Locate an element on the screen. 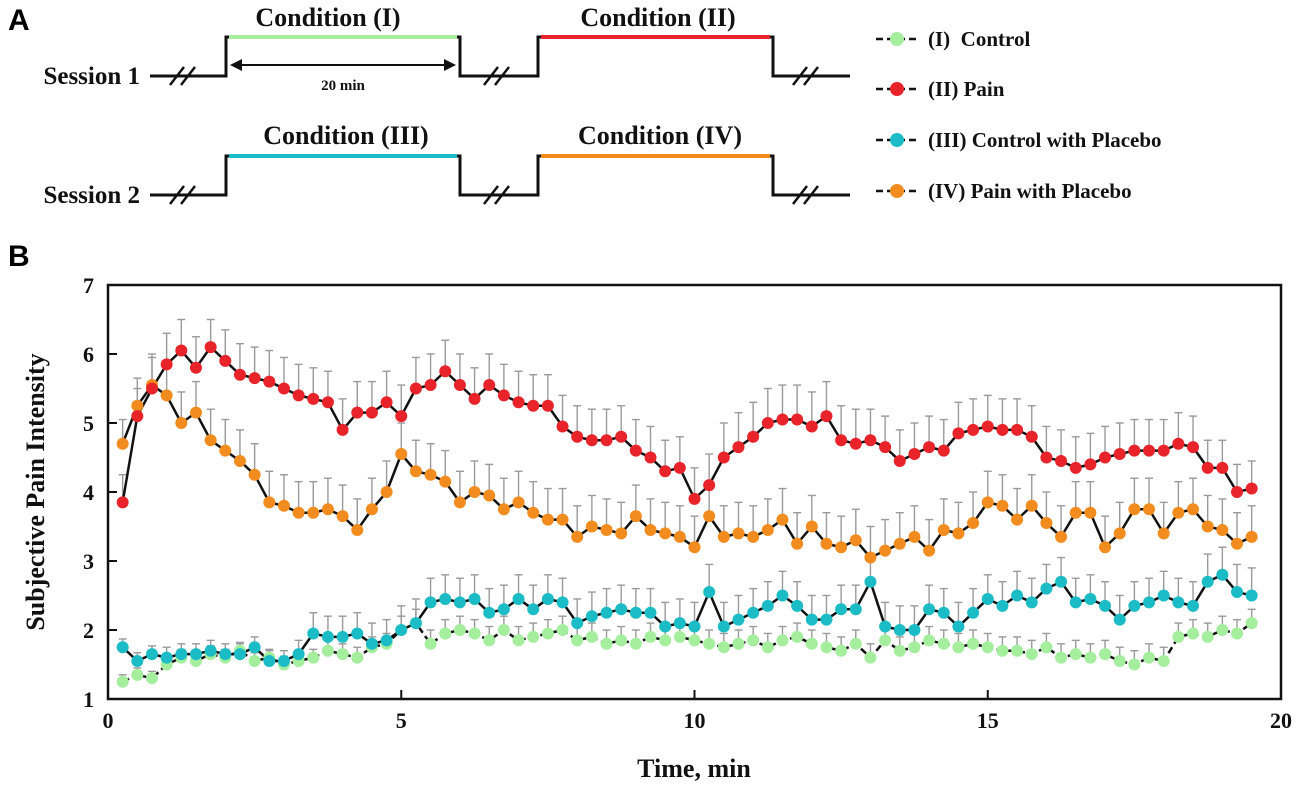 The image size is (1300, 790). panel-b-letter: B is located at coordinates (19, 256).